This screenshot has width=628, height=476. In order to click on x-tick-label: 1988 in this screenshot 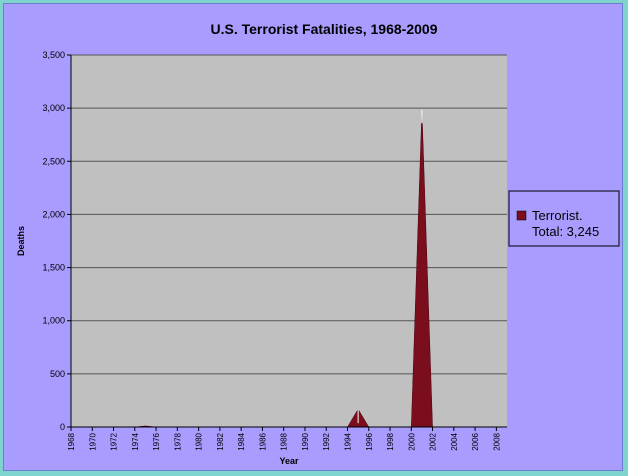, I will do `click(284, 441)`.